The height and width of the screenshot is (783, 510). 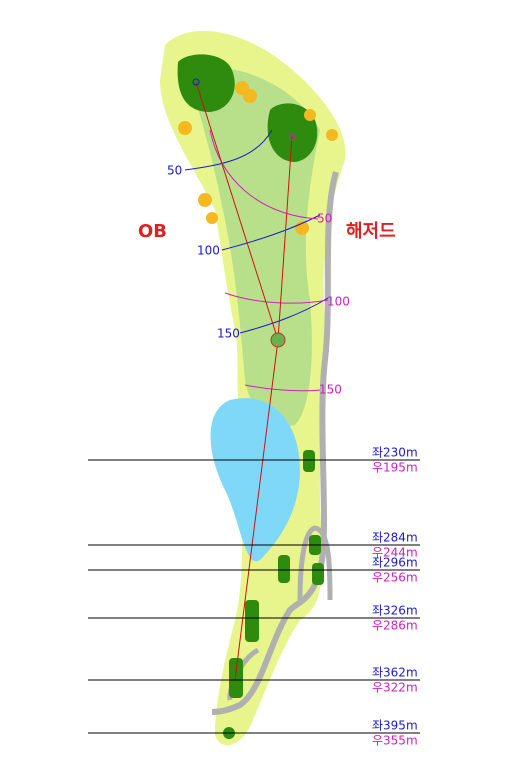 What do you see at coordinates (395, 611) in the screenshot?
I see `marker-left: 좌326m` at bounding box center [395, 611].